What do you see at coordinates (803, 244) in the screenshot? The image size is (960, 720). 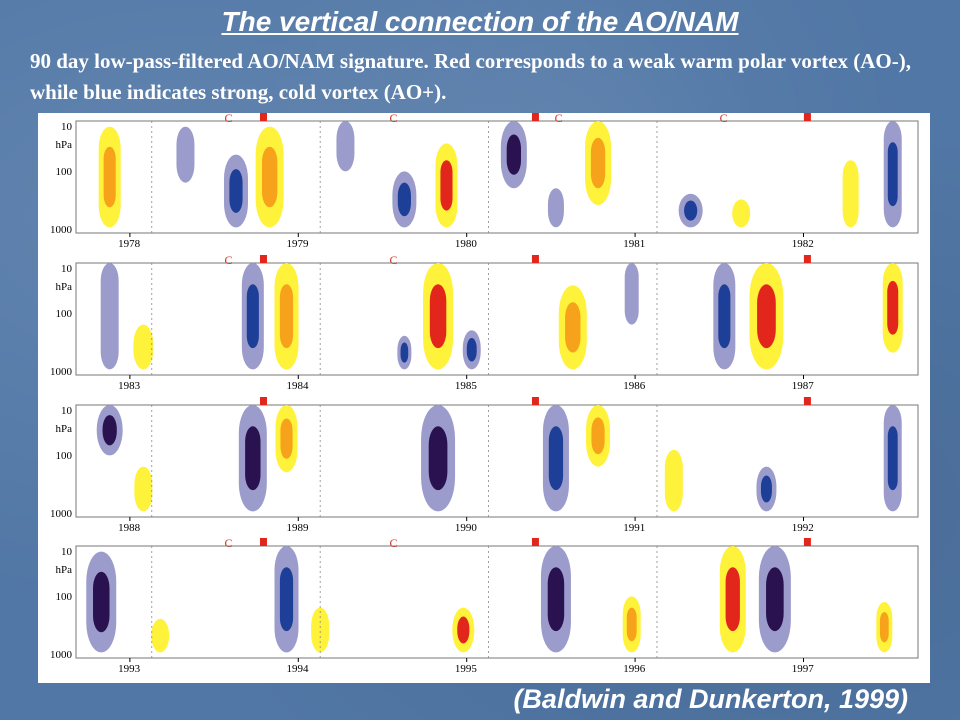 I see `year-label: 1982` at bounding box center [803, 244].